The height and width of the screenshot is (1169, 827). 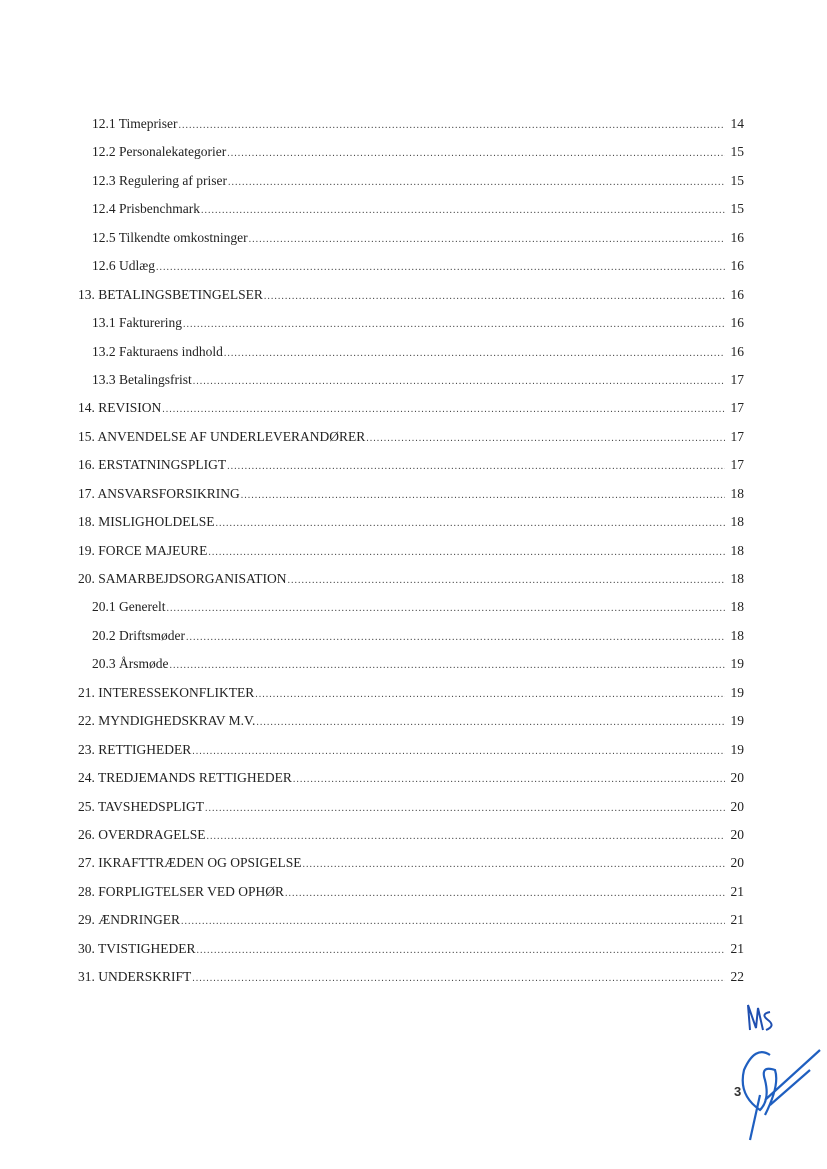 I want to click on toc-entry: 12.2 Personalekategorier 15, so click(x=411, y=158).